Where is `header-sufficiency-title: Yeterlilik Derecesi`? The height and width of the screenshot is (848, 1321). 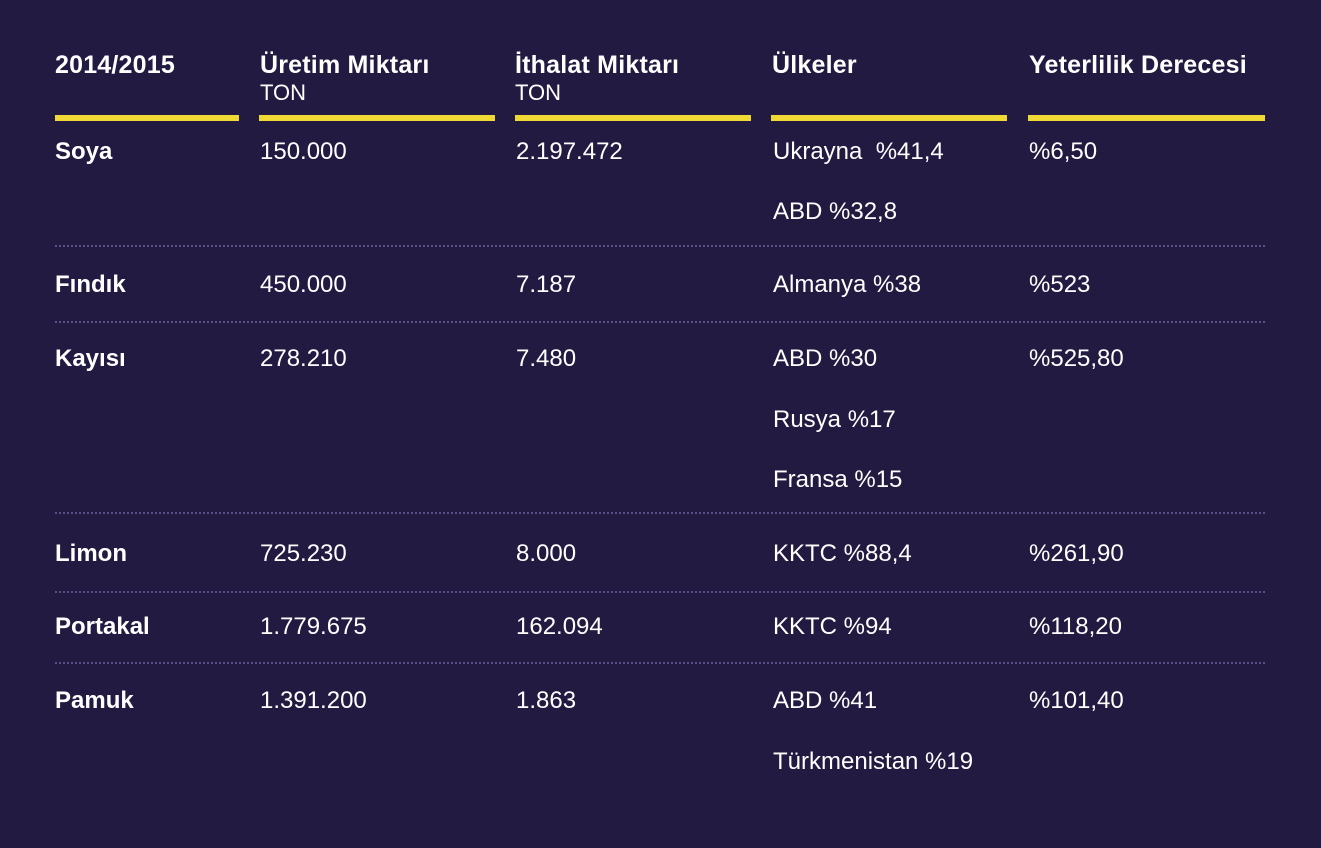
header-sufficiency-title: Yeterlilik Derecesi is located at coordinates (1138, 65).